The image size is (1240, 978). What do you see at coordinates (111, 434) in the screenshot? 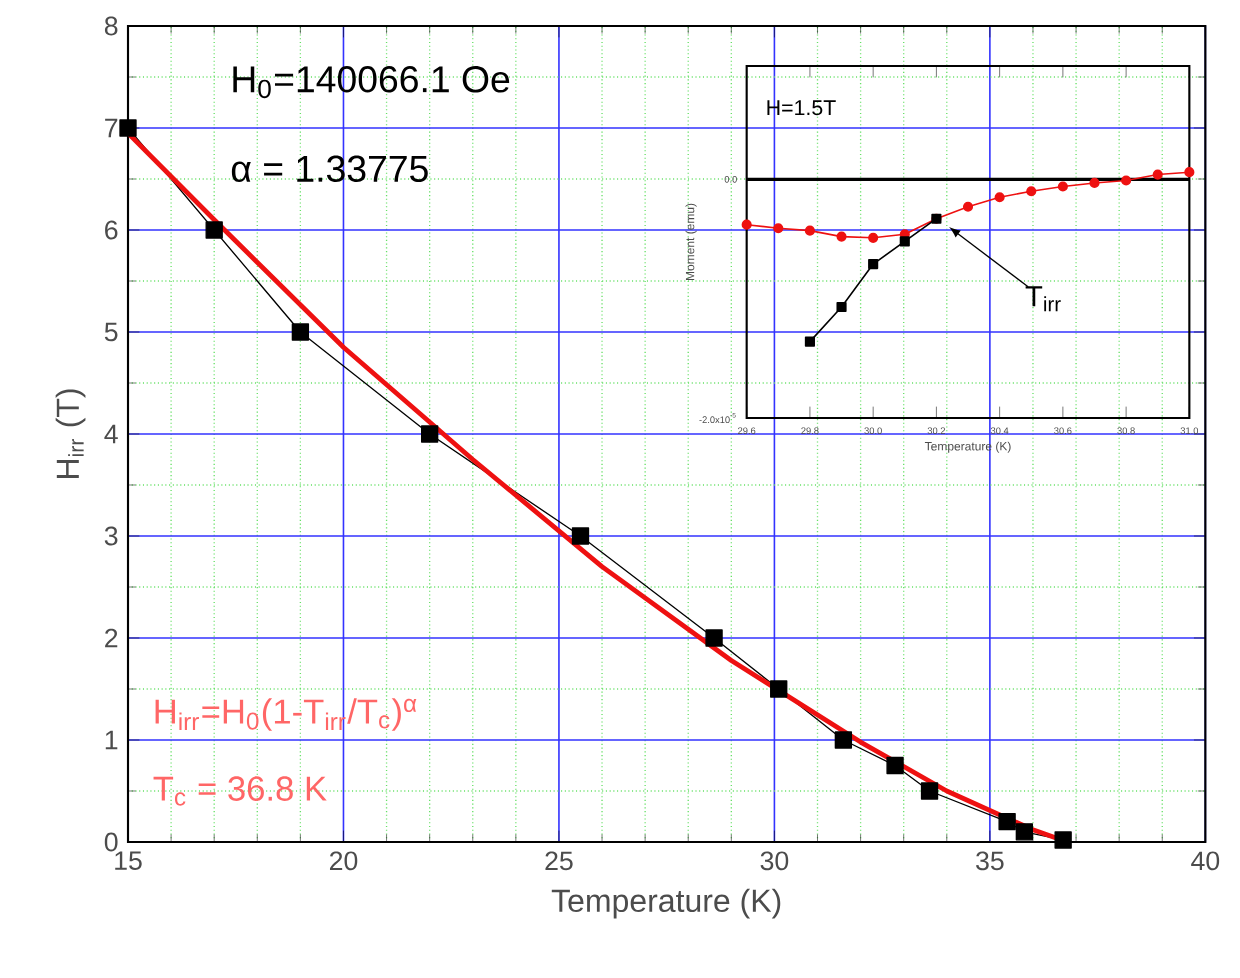
I see `y-tick-label: 4` at bounding box center [111, 434].